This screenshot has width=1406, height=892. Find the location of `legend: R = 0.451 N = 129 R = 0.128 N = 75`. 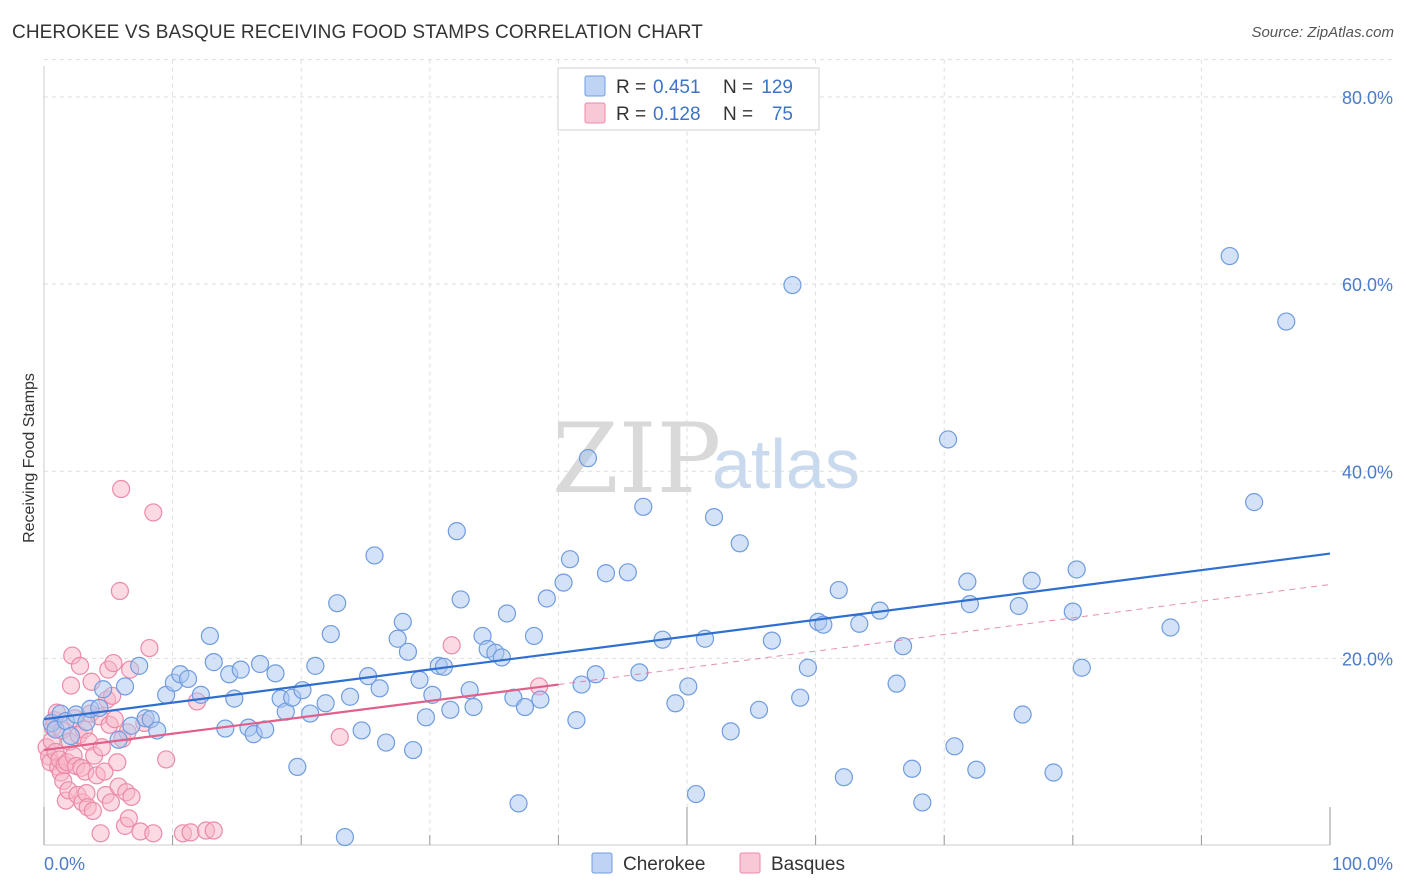

legend: R = 0.451 N = 129 R = 0.128 N = 75 is located at coordinates (688, 99).